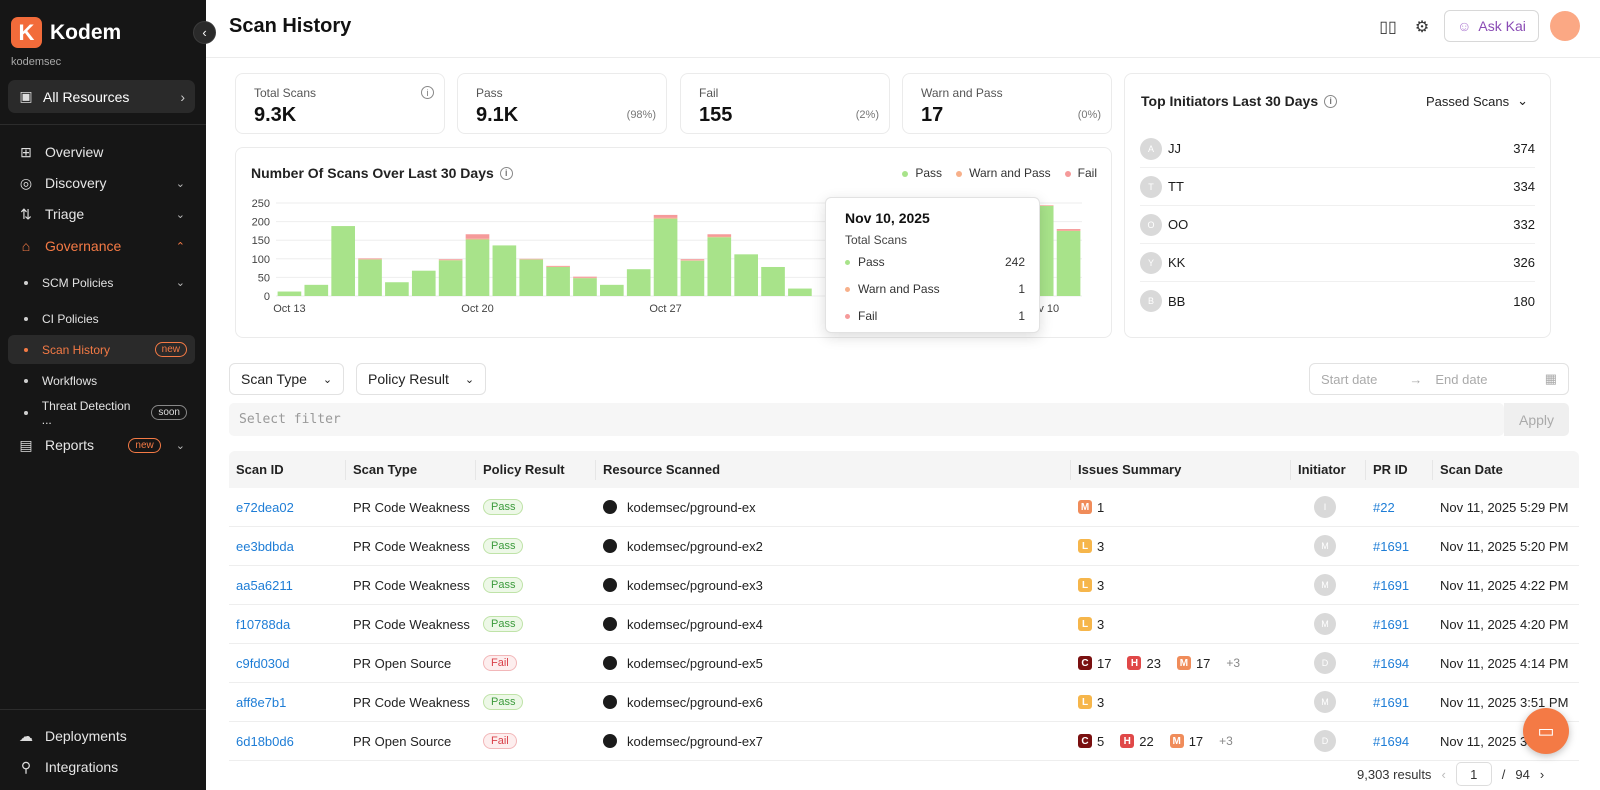  I want to click on legend-item-pass: Pass, so click(922, 173).